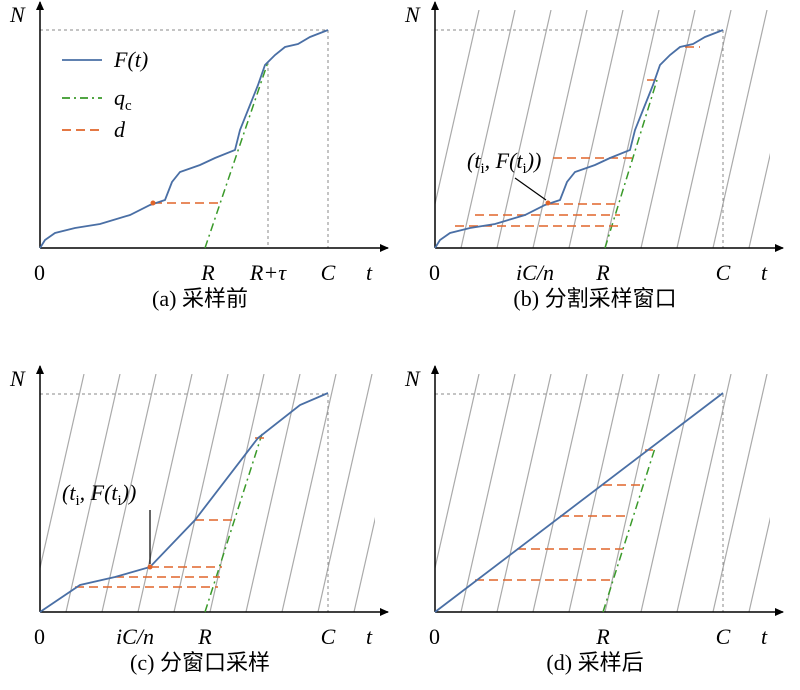 The image size is (800, 690). I want to click on pointer, so click(530, 189).